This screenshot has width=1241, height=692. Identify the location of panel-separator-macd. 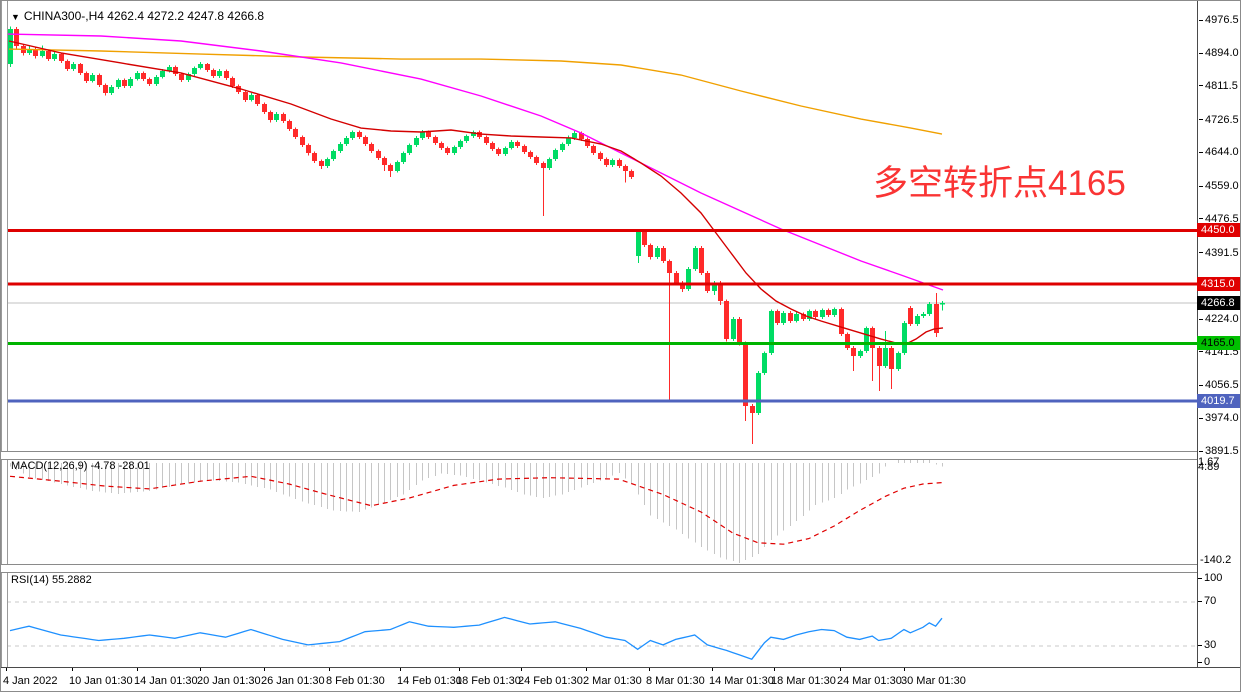
(620, 455).